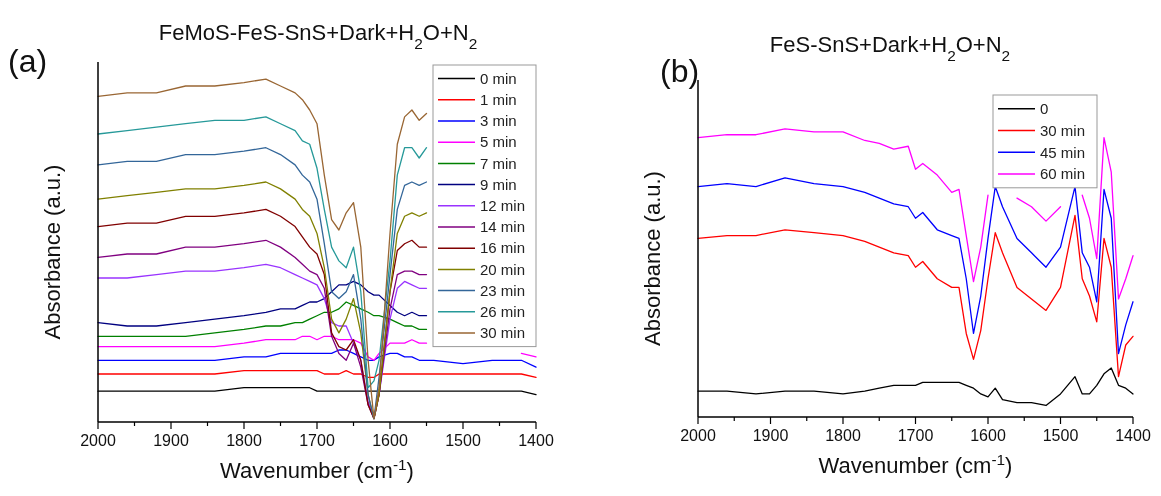 This screenshot has width=1161, height=496. What do you see at coordinates (503, 248) in the screenshot?
I see `legend-label: 16 min` at bounding box center [503, 248].